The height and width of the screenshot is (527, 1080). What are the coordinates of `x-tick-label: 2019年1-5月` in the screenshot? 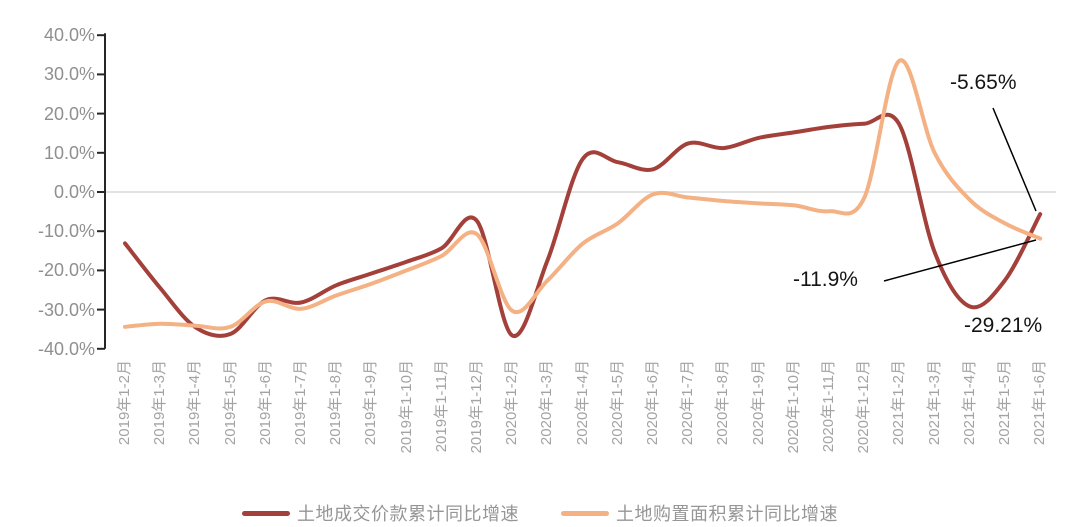 It's located at (230, 403).